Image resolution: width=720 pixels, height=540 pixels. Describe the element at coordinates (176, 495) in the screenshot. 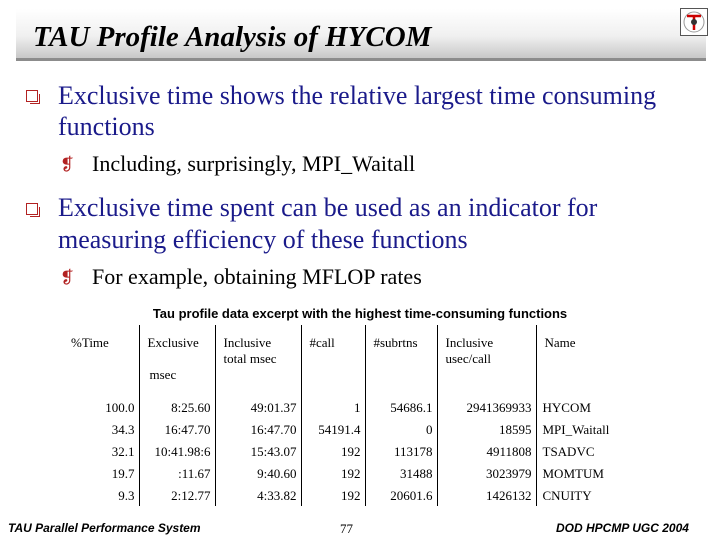

I see `cell-exclusive: 2:12.77` at that location.